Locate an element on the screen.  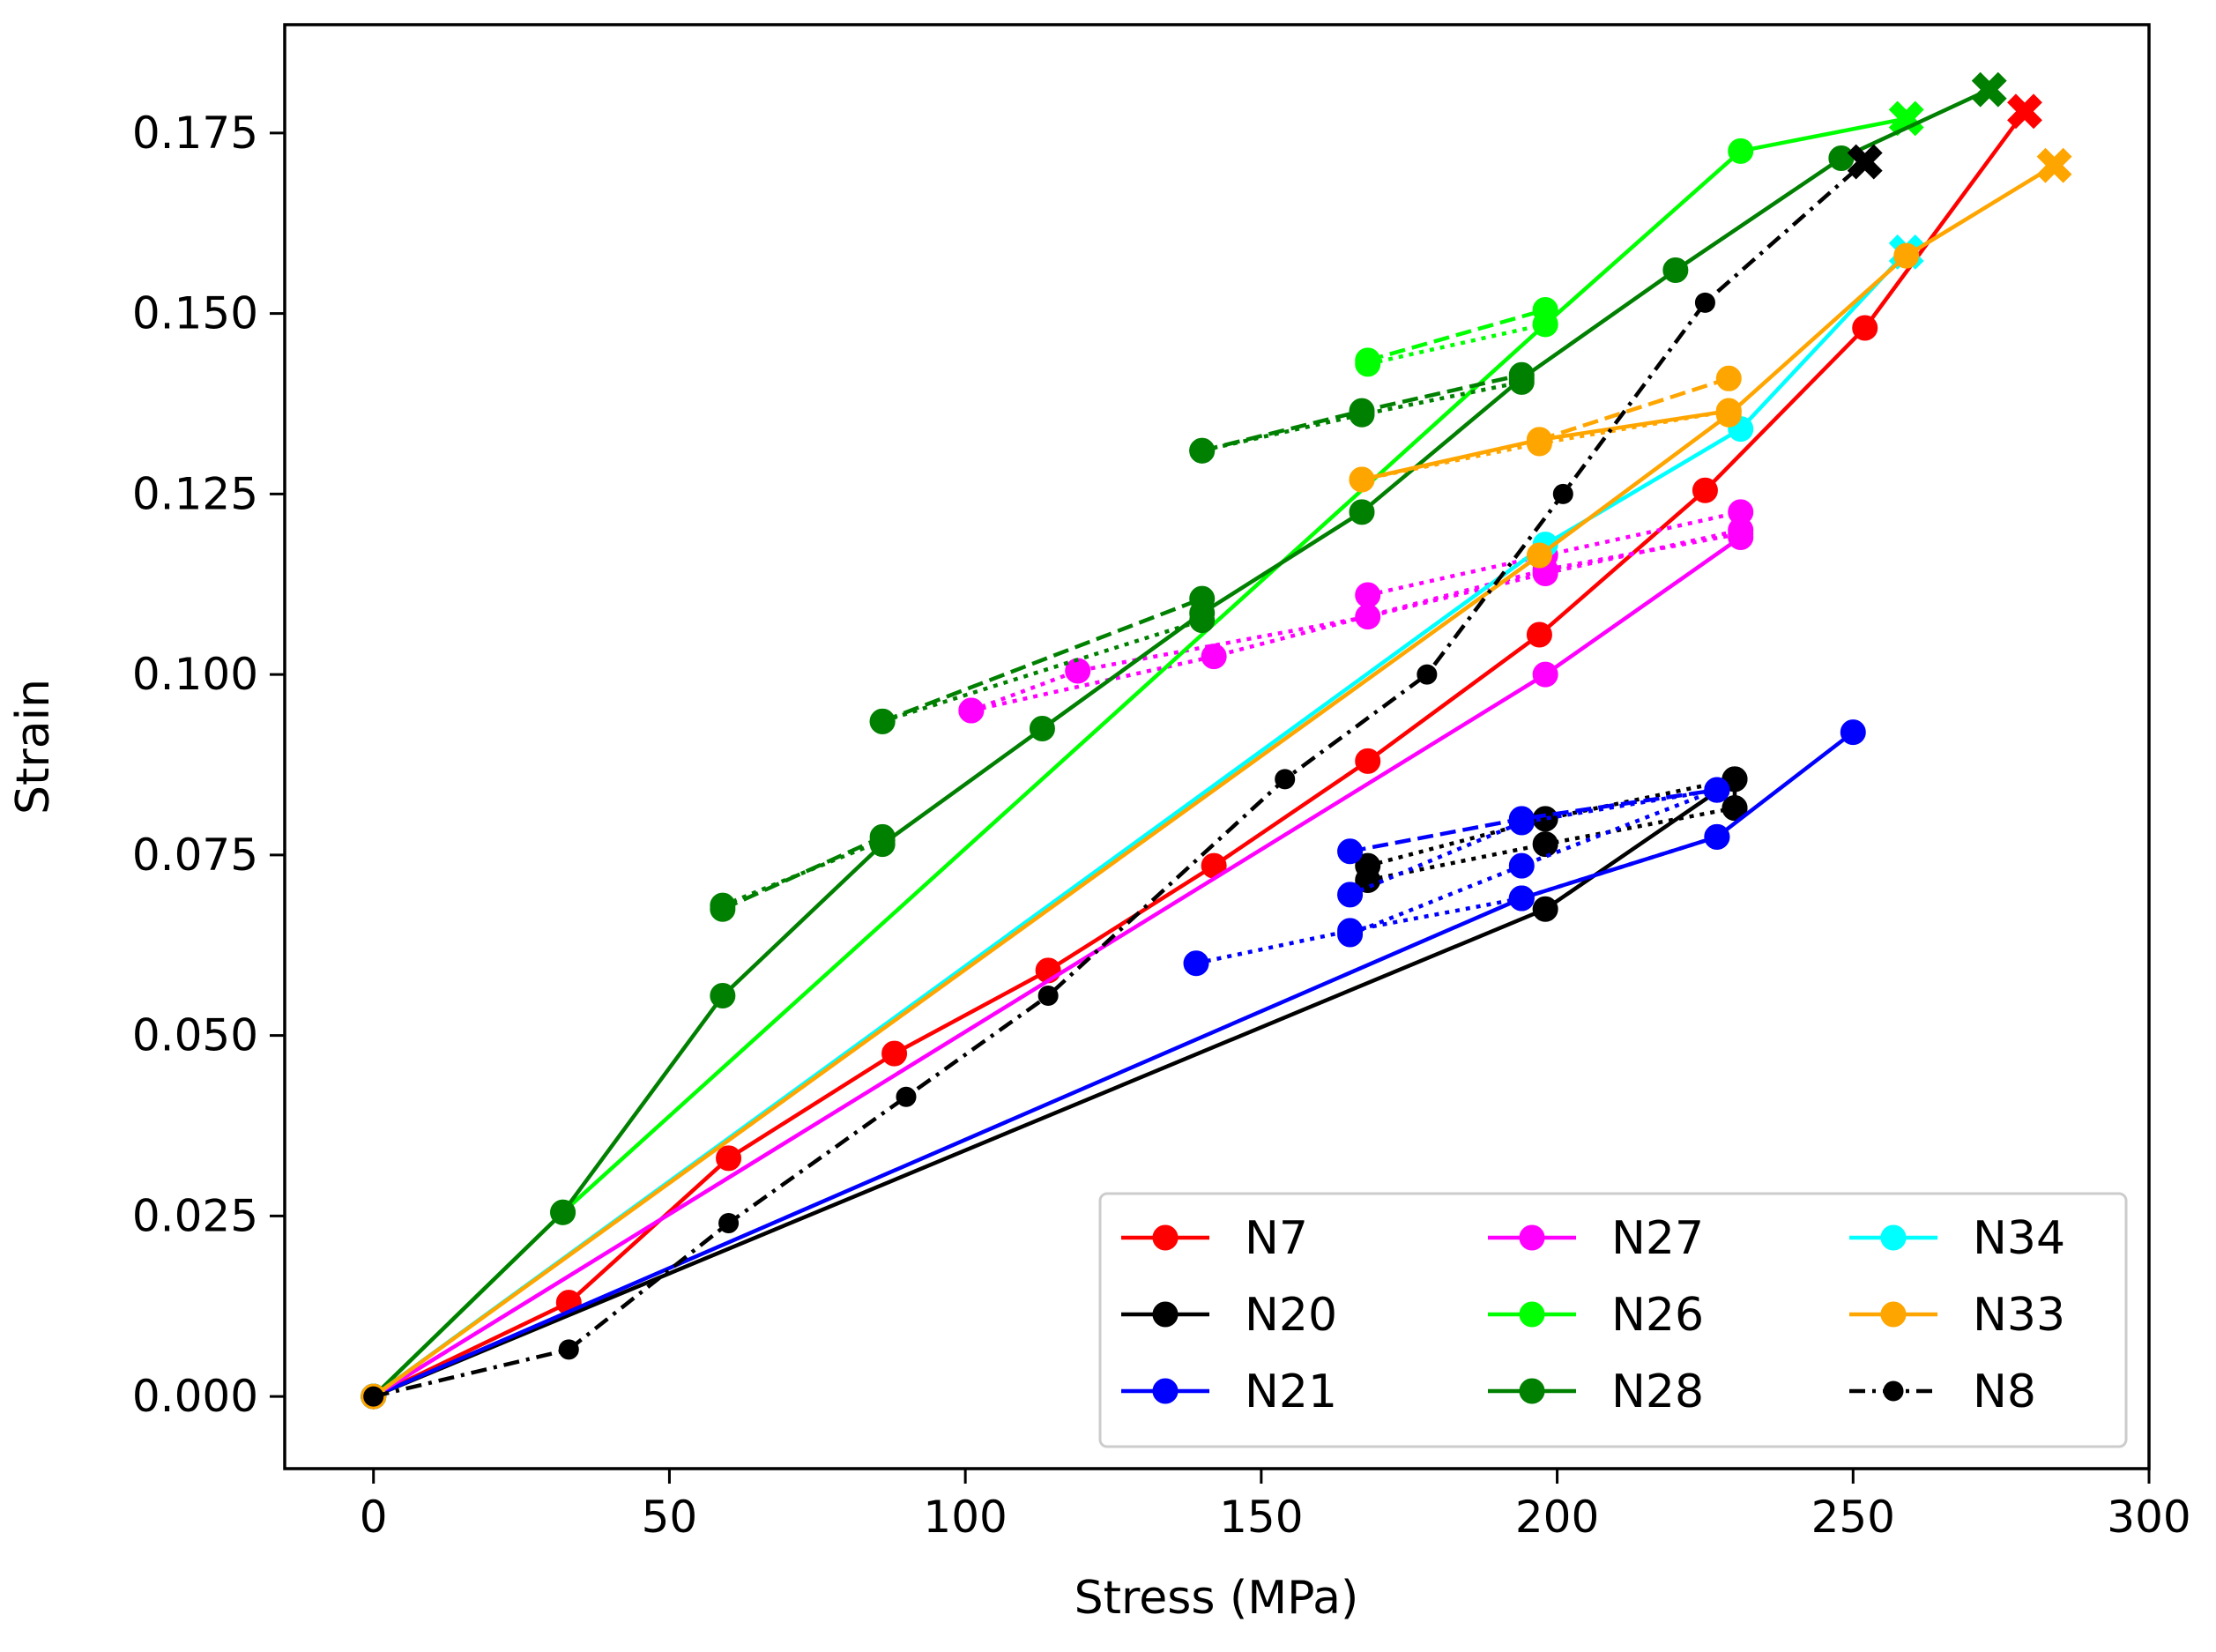
series-N28-cycle-0-line is located at coordinates (802, 873).